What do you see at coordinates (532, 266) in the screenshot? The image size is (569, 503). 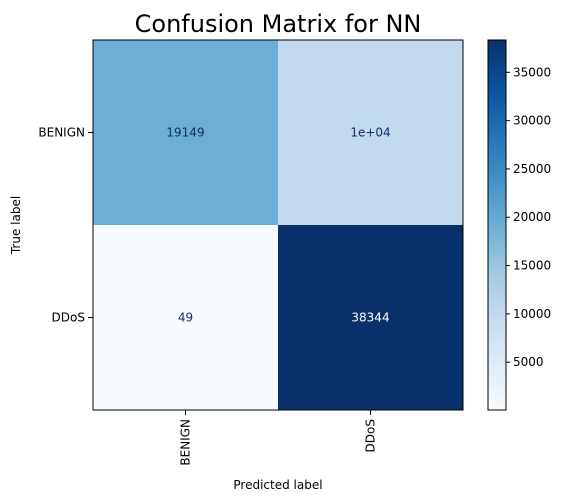 I see `colorbar-tick-label: 15000` at bounding box center [532, 266].